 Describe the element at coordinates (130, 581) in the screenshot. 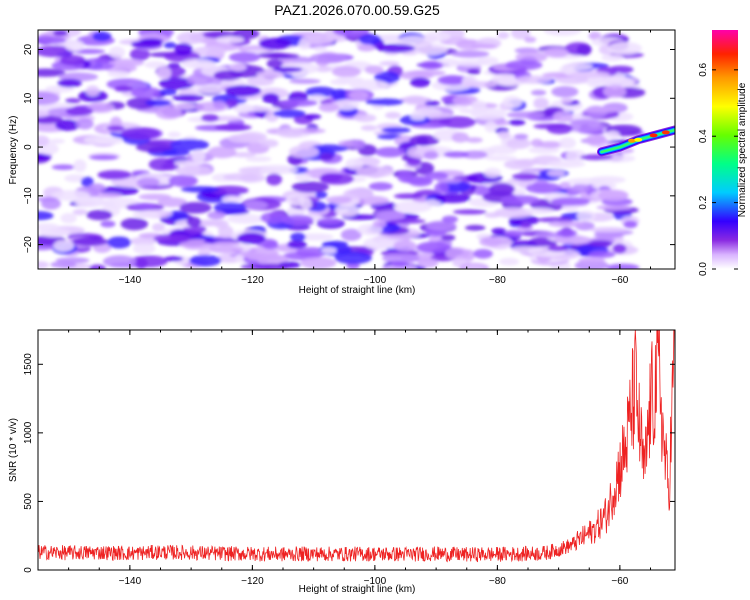

I see `x-tick-label: −140` at that location.